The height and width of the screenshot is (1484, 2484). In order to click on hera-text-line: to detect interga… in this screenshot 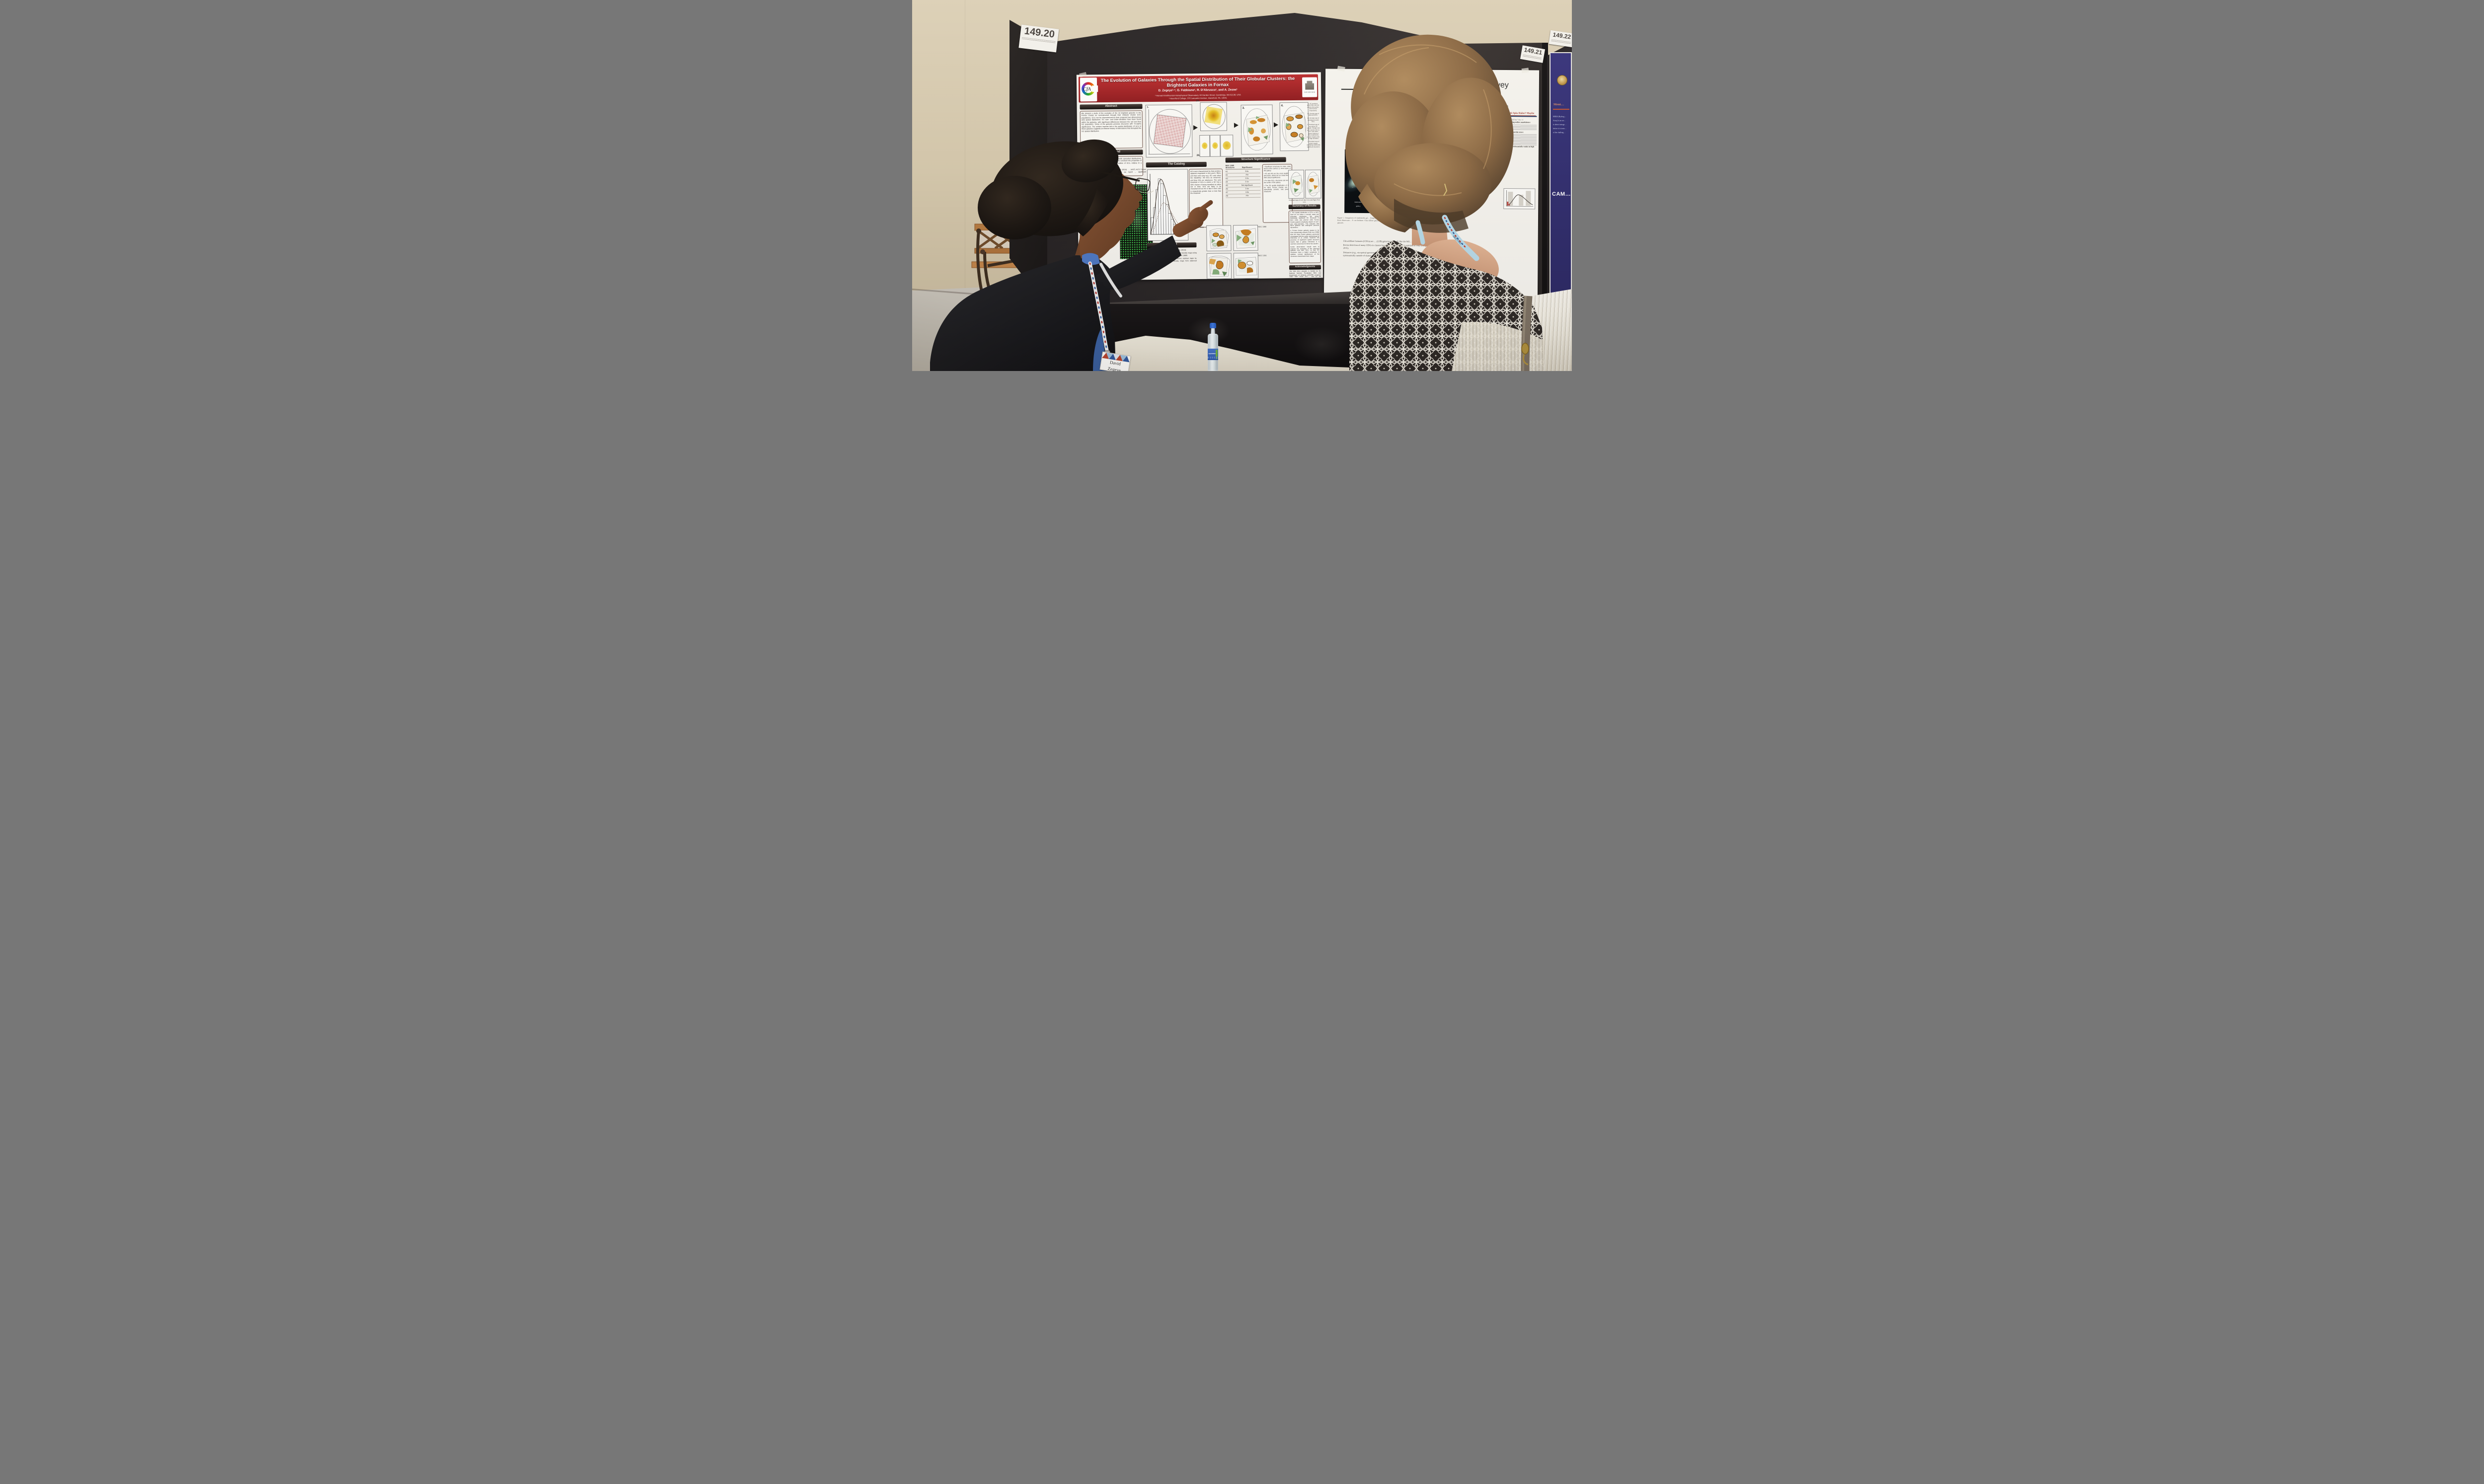, I will do `click(1559, 124)`.